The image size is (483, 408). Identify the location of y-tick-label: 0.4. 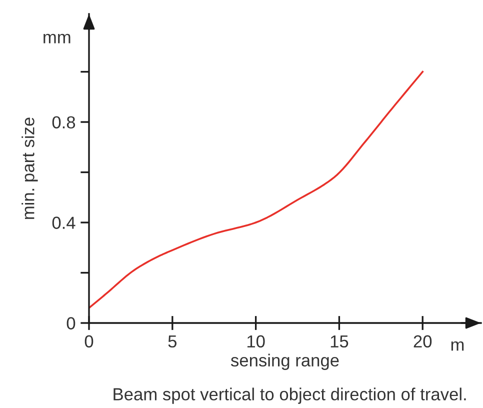
(64, 222).